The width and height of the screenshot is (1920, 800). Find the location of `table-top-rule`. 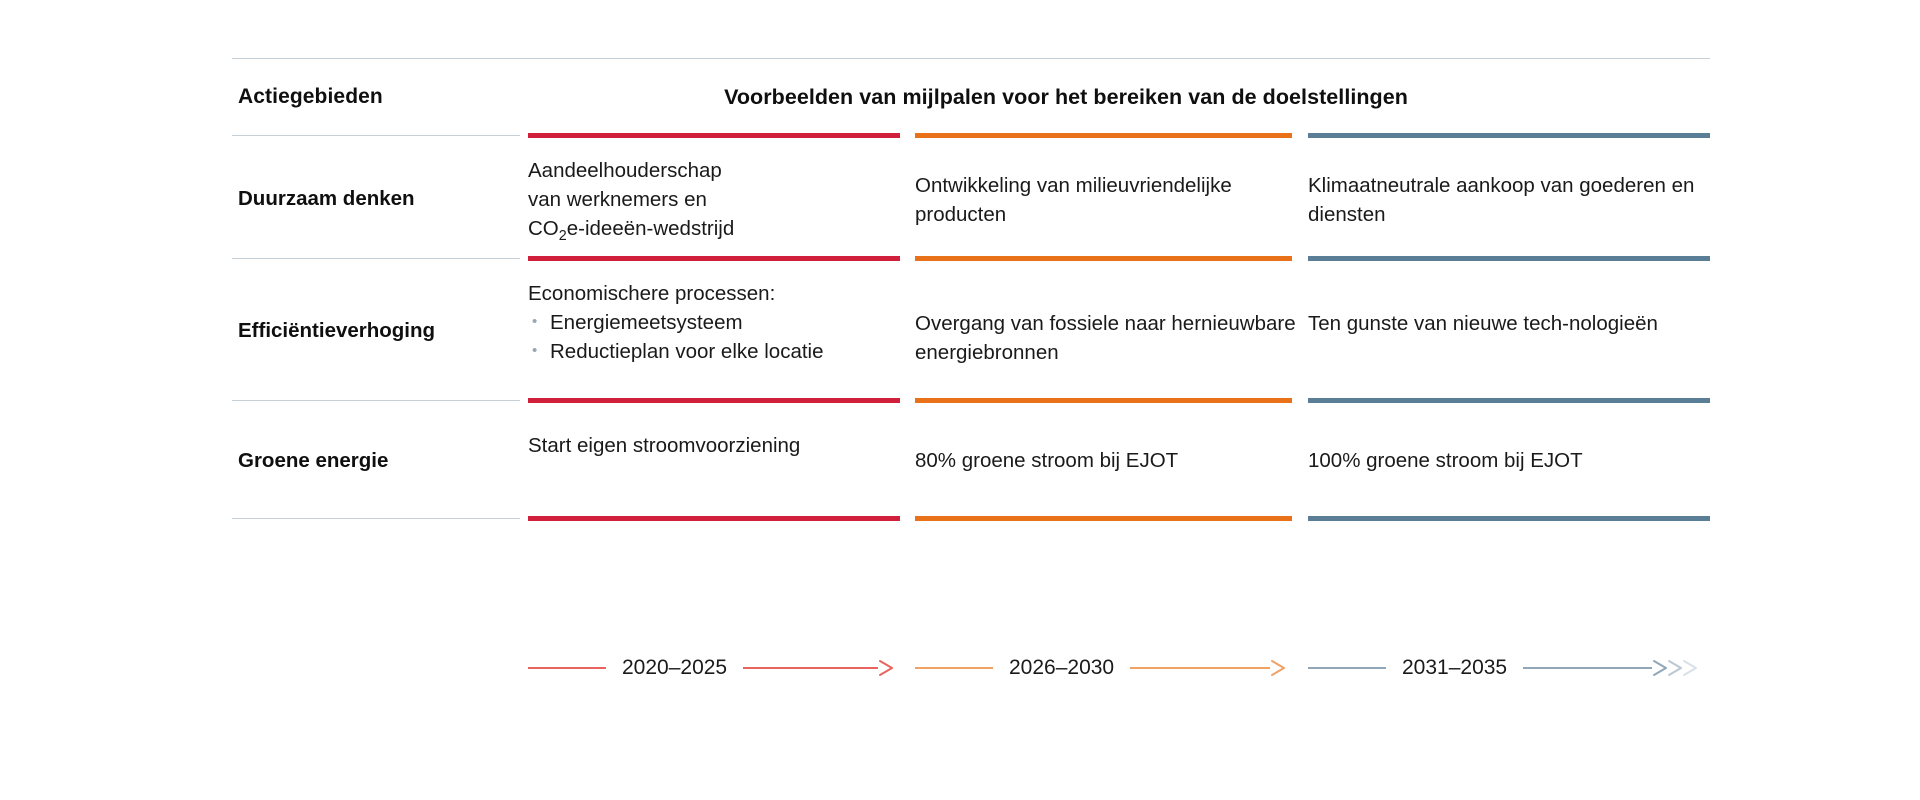

table-top-rule is located at coordinates (971, 58).